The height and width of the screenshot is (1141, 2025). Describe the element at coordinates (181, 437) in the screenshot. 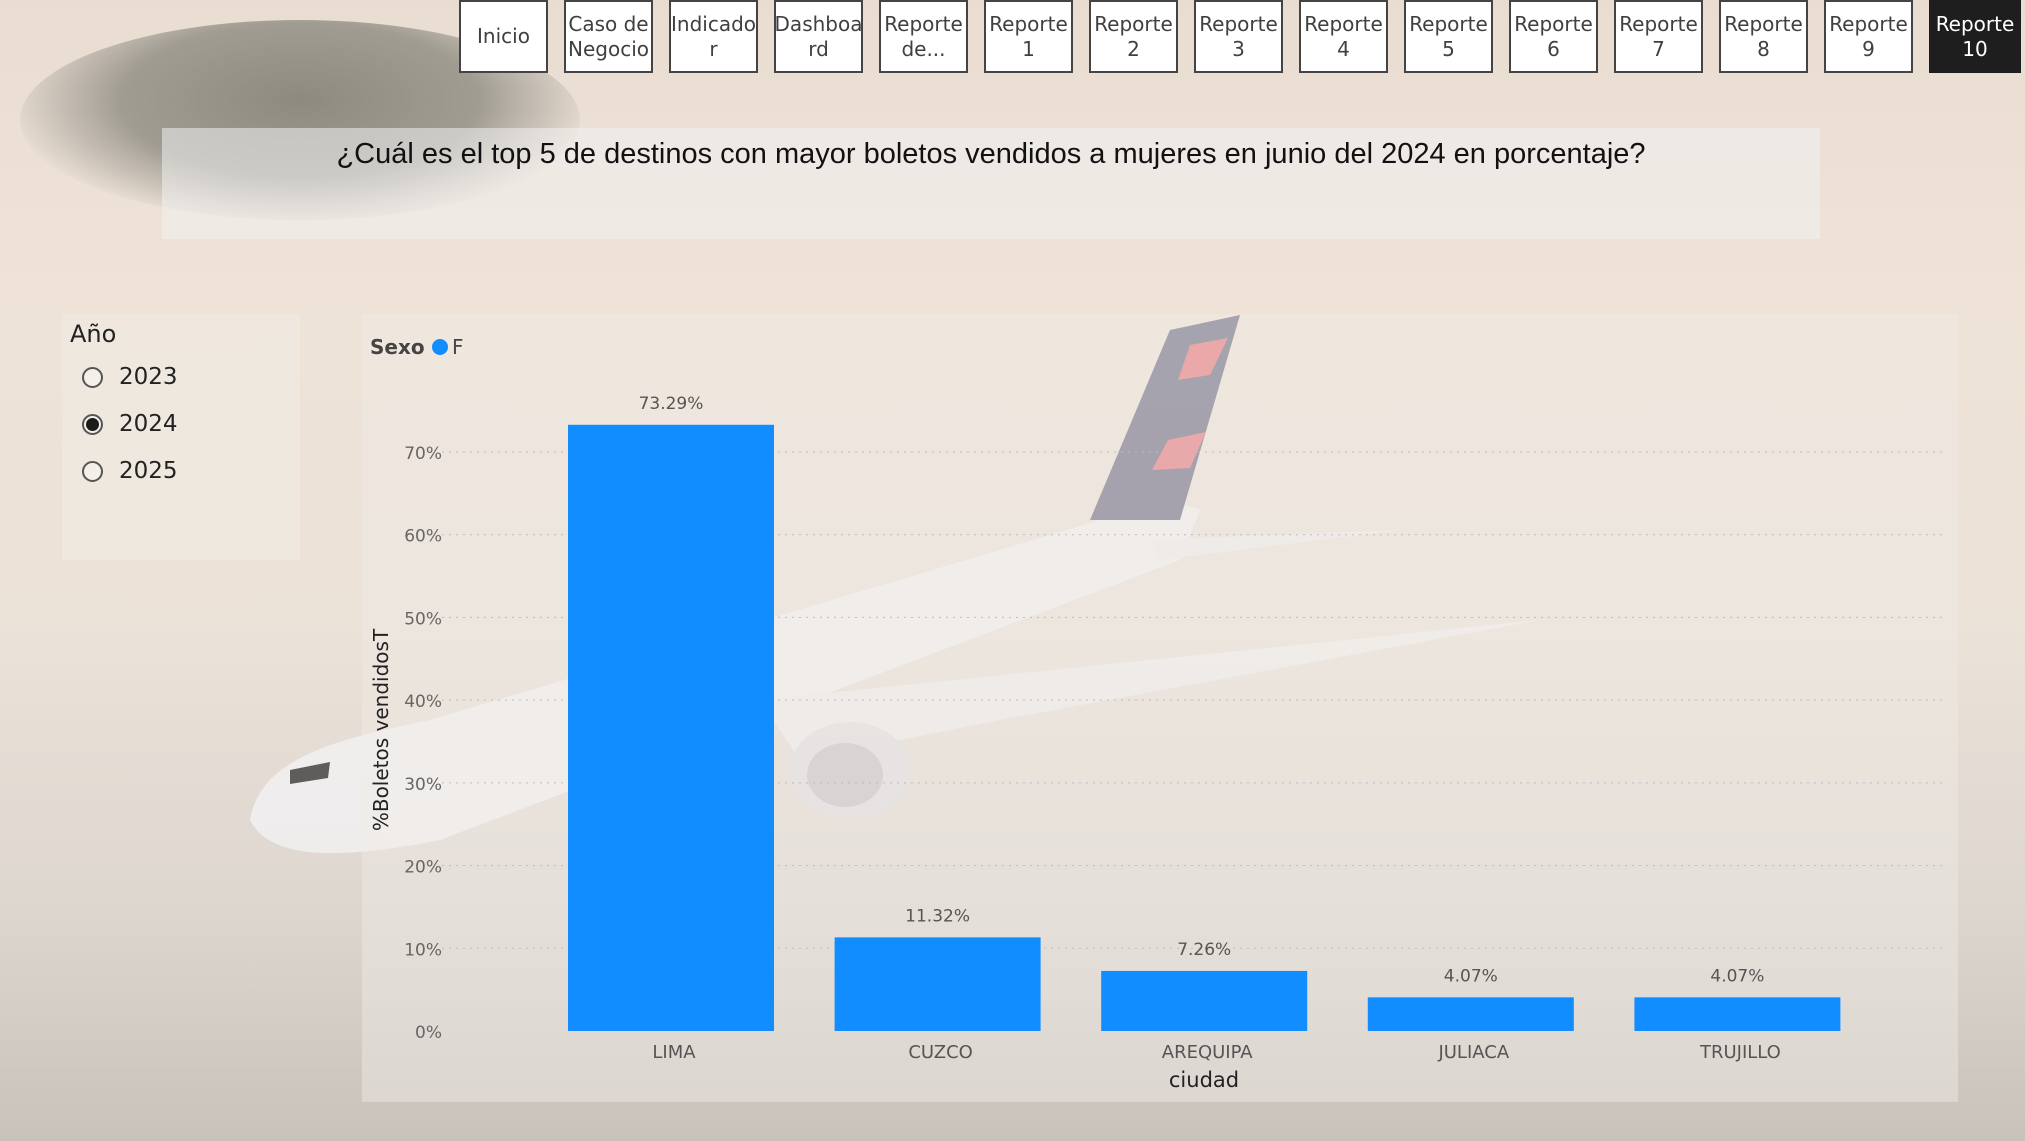

I see `year-slicer: Año 2023 2024 2025` at that location.